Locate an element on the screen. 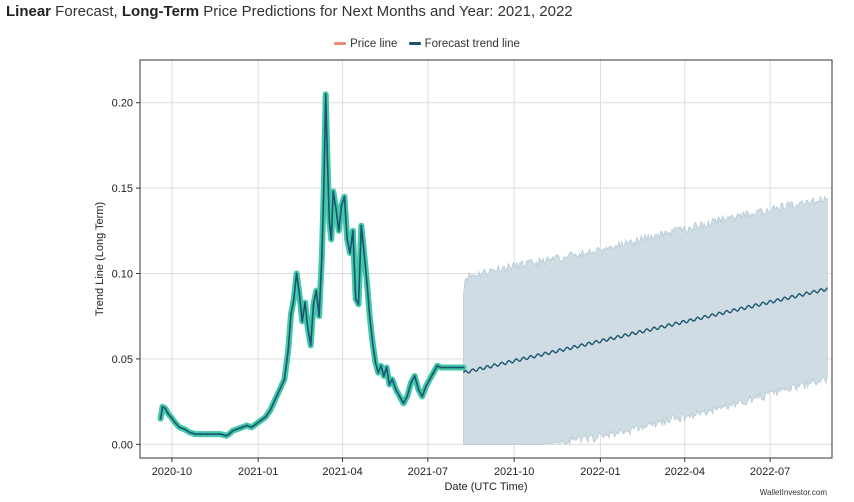 The image size is (854, 502). x-tick-label: 2020-10 is located at coordinates (172, 472).